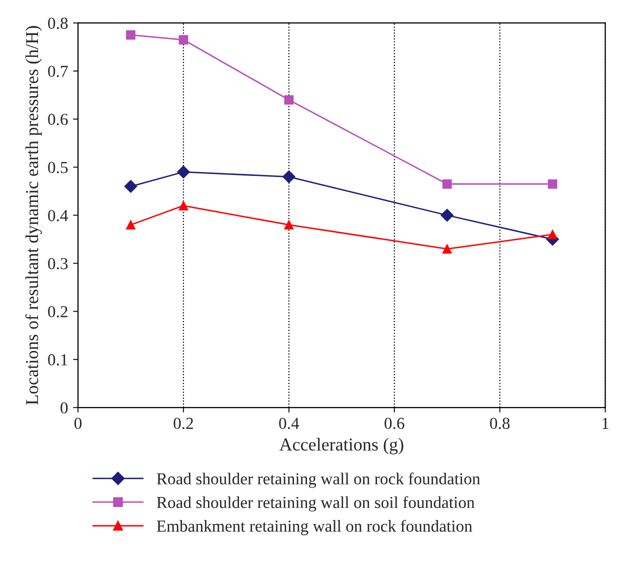 The width and height of the screenshot is (624, 574). What do you see at coordinates (58, 72) in the screenshot?
I see `y-tick-label: 0.7` at bounding box center [58, 72].